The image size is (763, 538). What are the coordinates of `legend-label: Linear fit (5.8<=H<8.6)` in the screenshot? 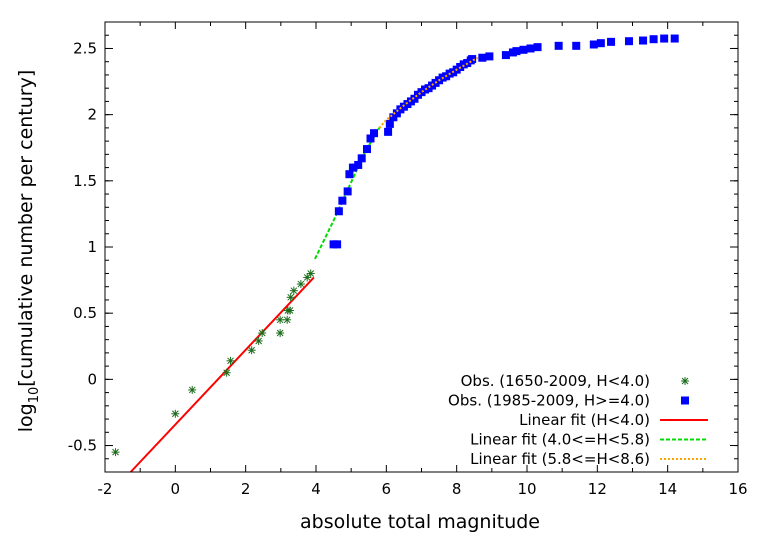 It's located at (560, 459).